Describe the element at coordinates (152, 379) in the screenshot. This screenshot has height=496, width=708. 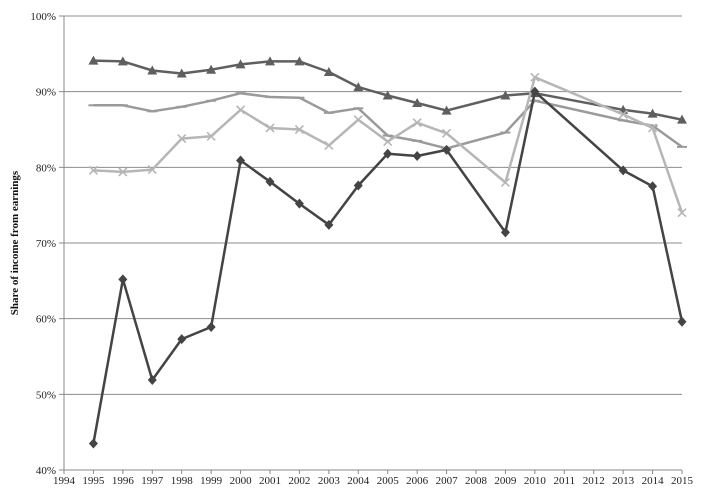
I see `data-point-diamond-1997` at that location.